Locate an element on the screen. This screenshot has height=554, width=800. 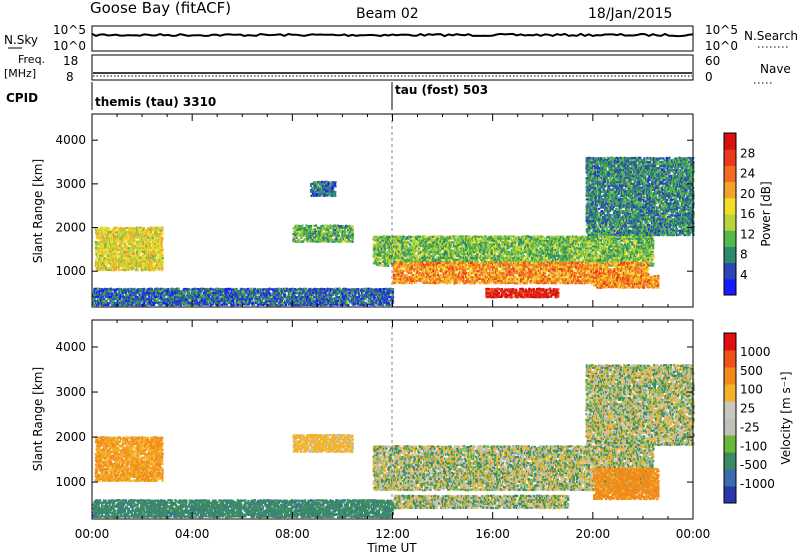
nsky-frame is located at coordinates (392, 38).